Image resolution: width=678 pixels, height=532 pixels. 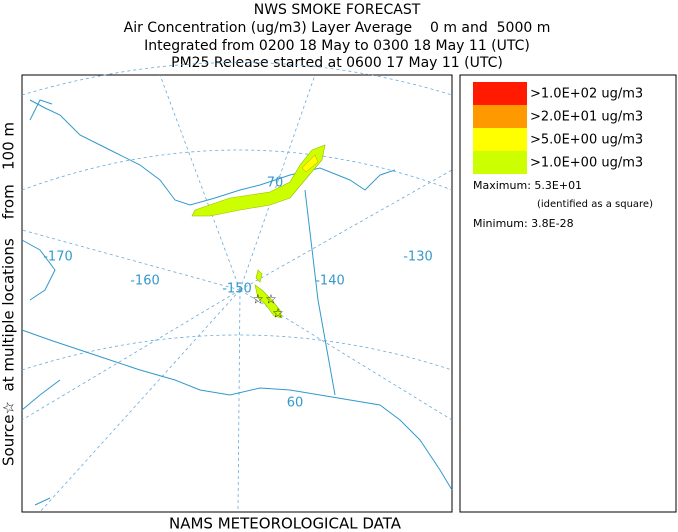 What do you see at coordinates (523, 223) in the screenshot?
I see `legend-minimum: Minimum: 3.8E-28` at bounding box center [523, 223].